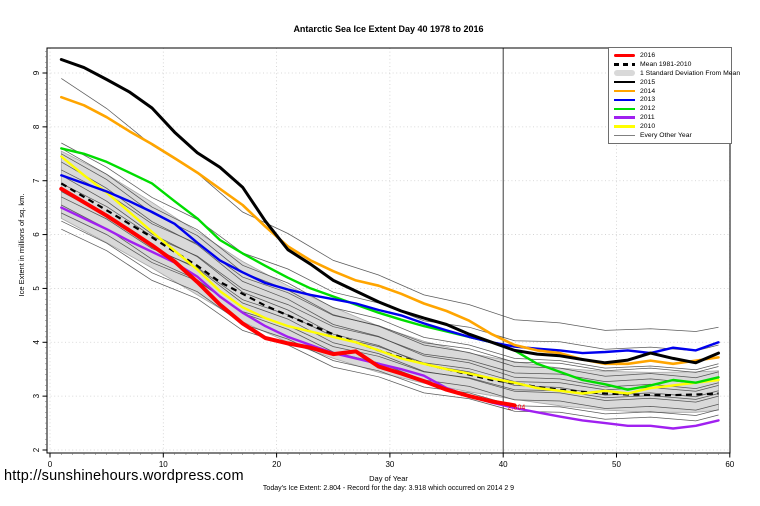 The height and width of the screenshot is (506, 760). I want to click on legend-item-1-standard-deviation-from-mean: 1 Standard Deviation From Mean, so click(677, 73).